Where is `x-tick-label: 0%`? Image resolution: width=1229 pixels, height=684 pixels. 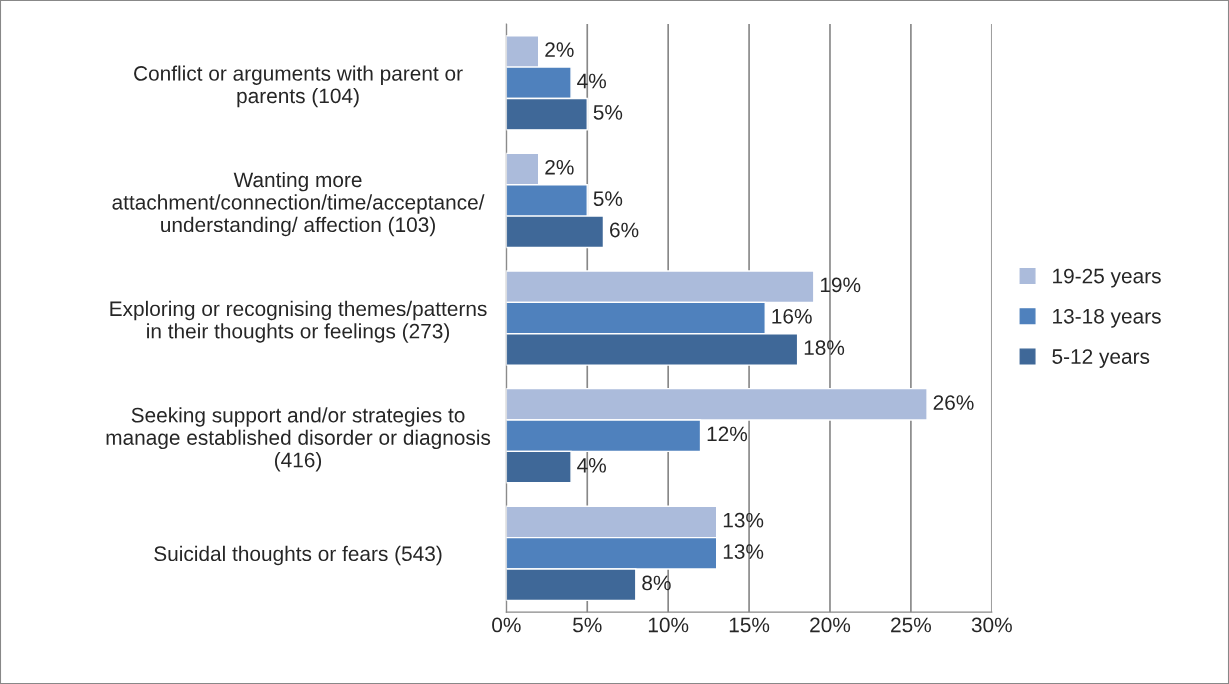
x-tick-label: 0% is located at coordinates (506, 625).